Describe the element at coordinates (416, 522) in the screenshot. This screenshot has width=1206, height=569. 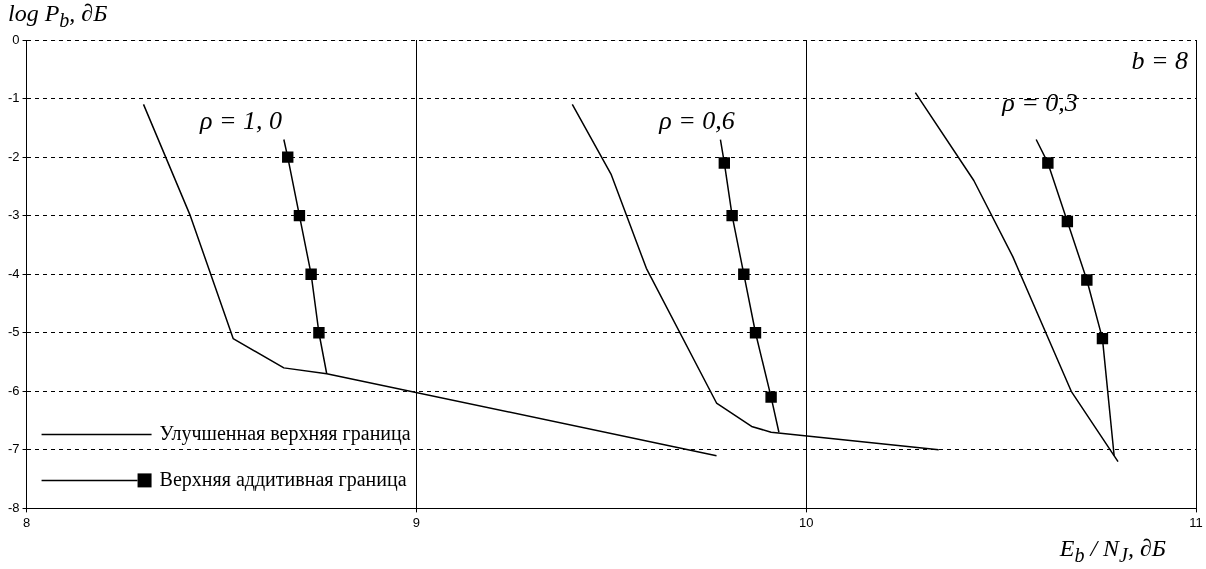
I see `x-tick-label: 9` at that location.